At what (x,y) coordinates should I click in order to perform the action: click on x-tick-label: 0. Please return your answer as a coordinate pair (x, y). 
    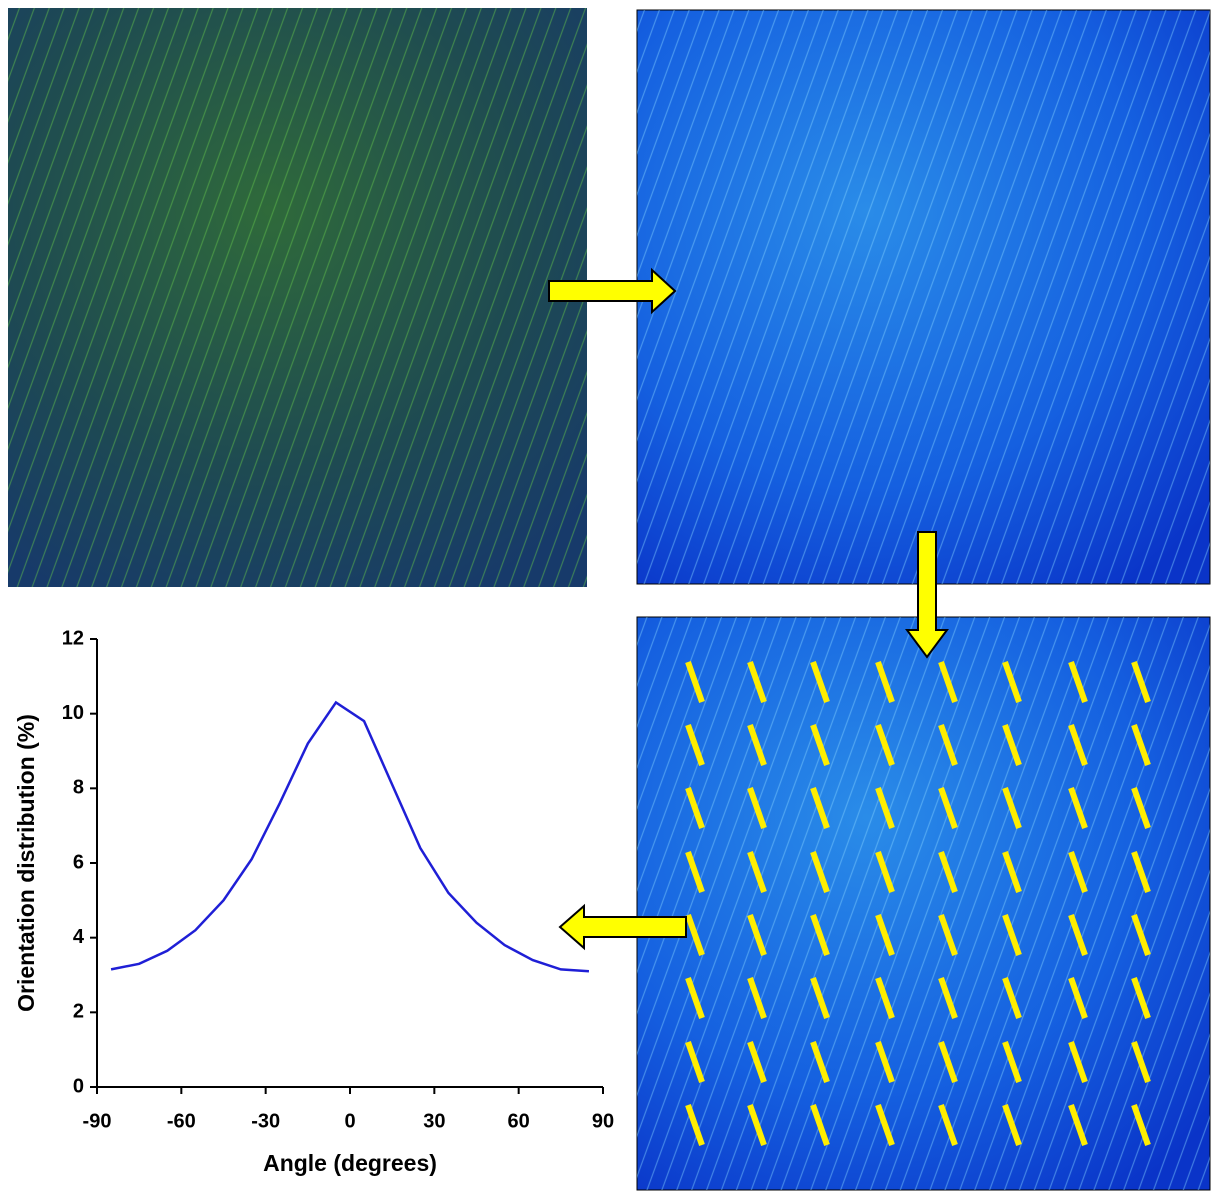
    Looking at the image, I should click on (349, 1121).